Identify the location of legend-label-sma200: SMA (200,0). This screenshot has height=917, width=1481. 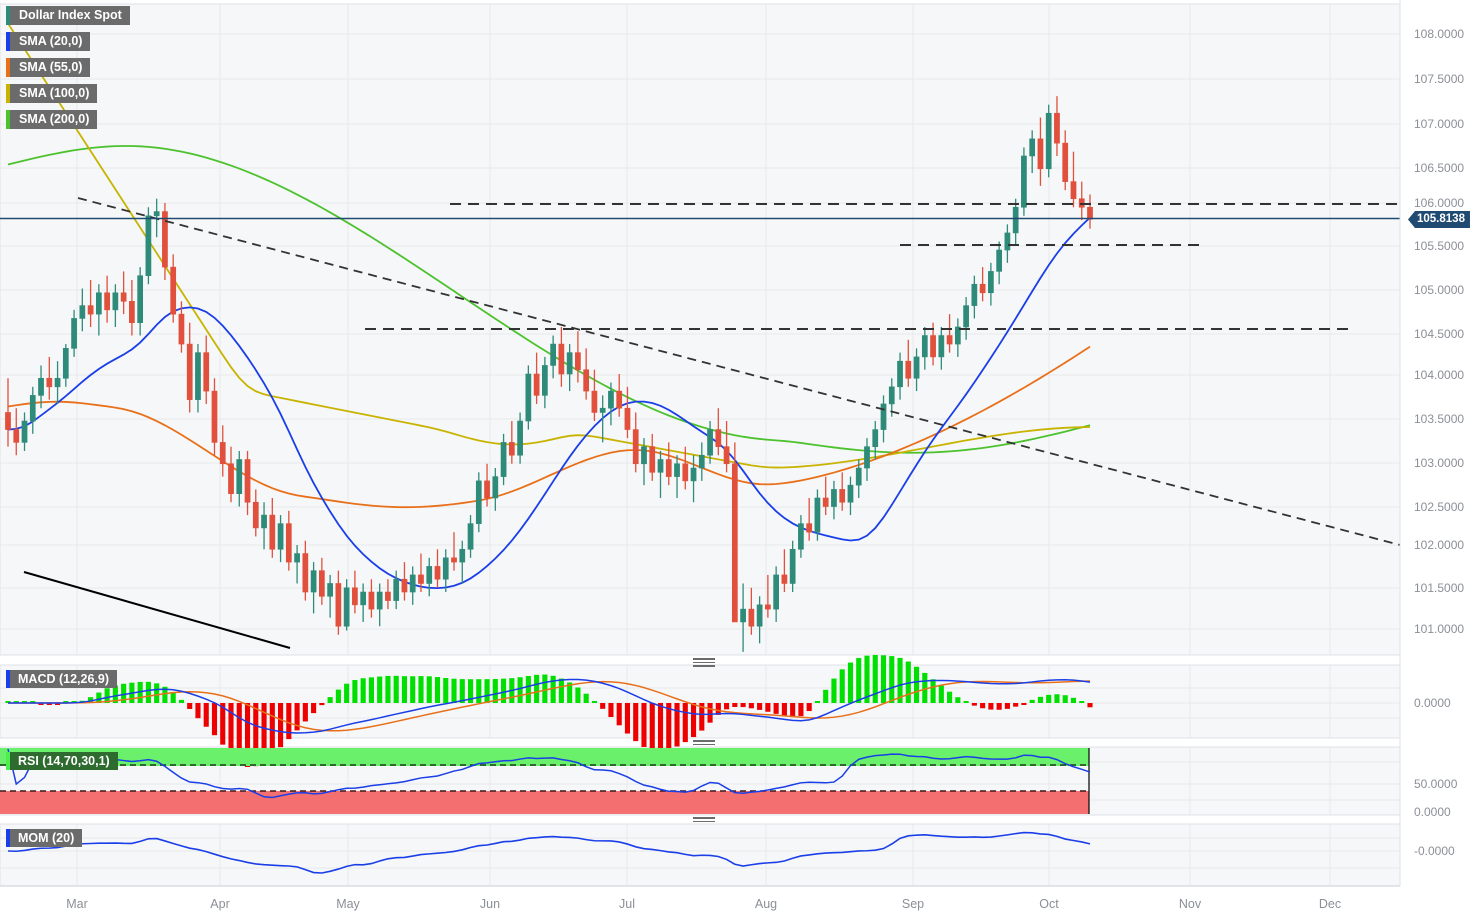
(54, 119).